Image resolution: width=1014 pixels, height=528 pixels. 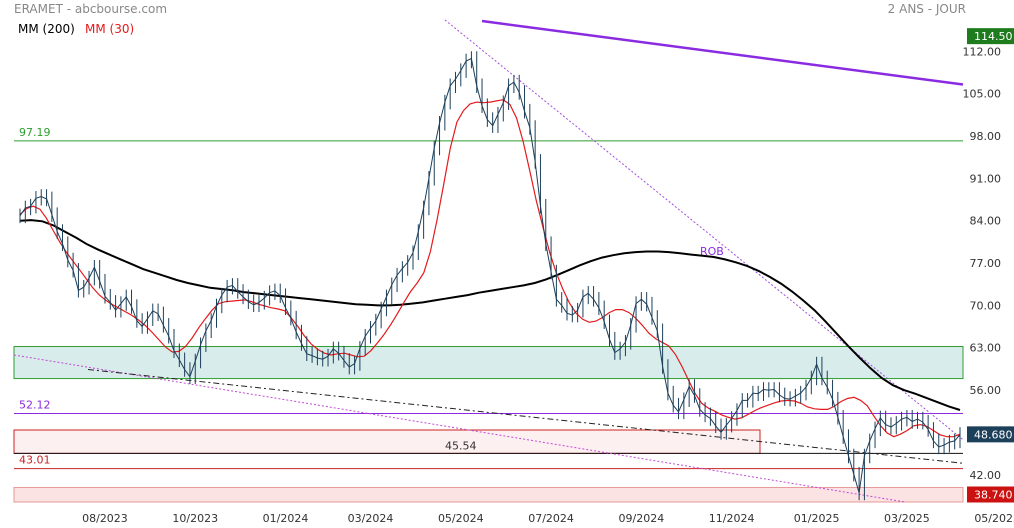 I want to click on y-tick-8: 98.00, so click(x=986, y=136).